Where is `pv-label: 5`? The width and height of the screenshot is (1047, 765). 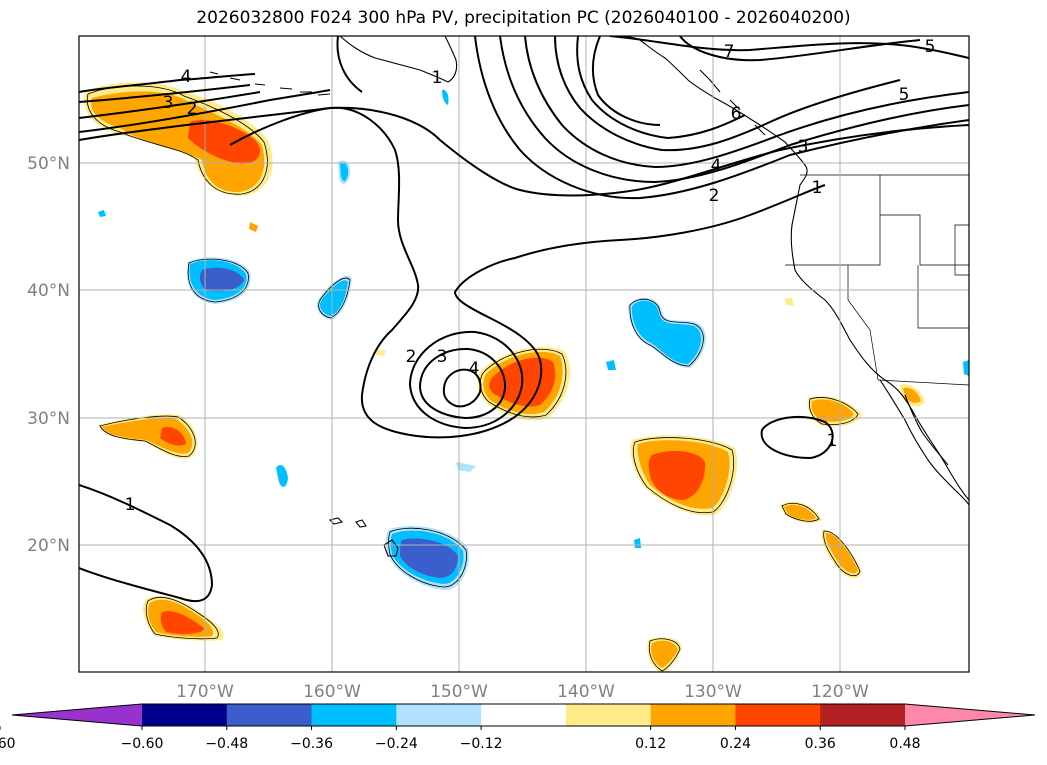 pv-label: 5 is located at coordinates (904, 95).